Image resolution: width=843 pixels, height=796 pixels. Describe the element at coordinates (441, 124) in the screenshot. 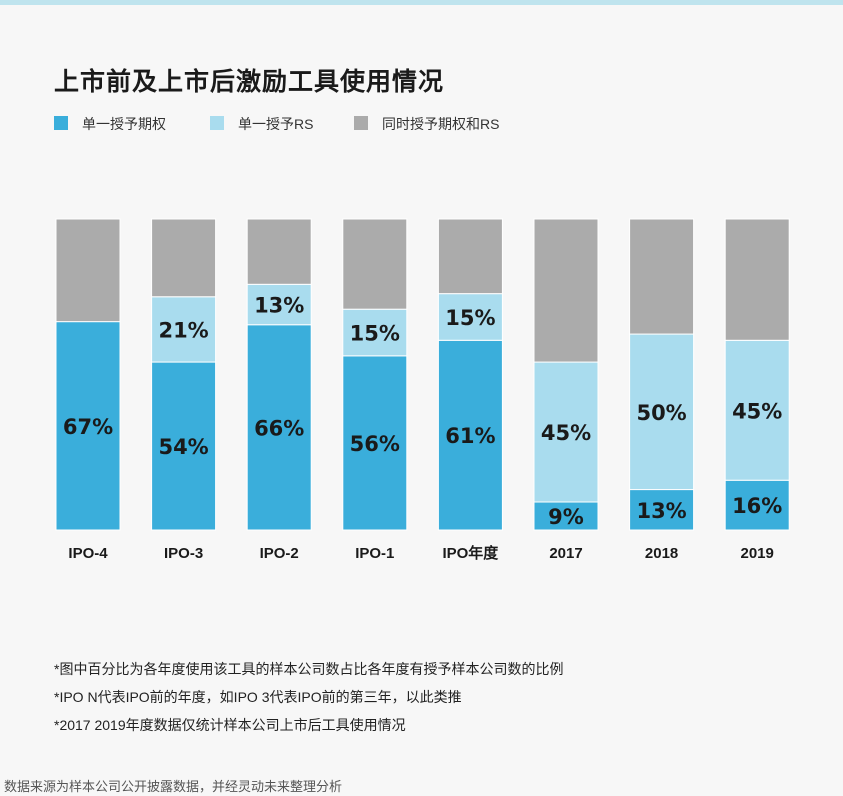

I see `legend-label-both: 同时授予期权和RS` at that location.